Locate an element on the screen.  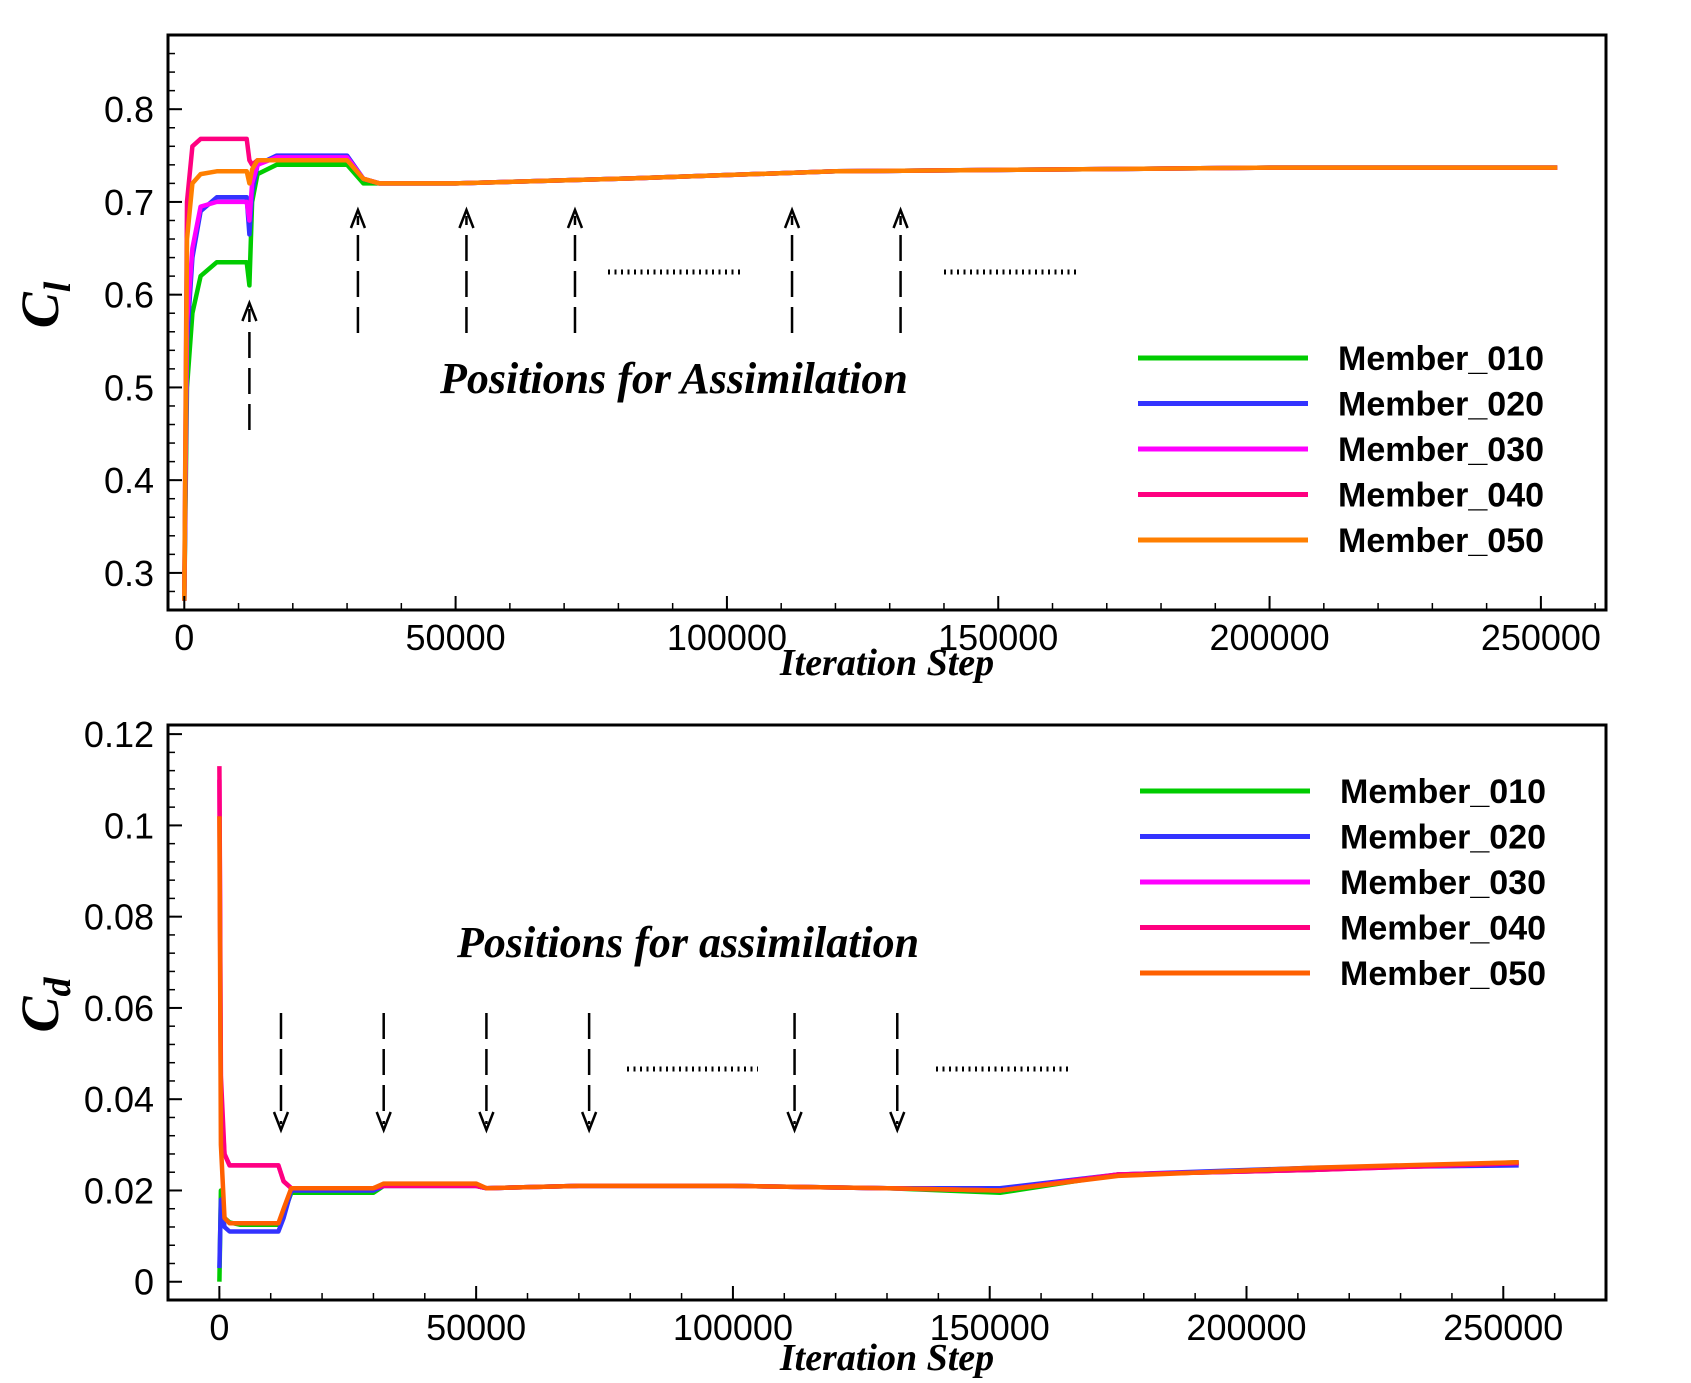
y-tick-label: 0.4 is located at coordinates (129, 480).